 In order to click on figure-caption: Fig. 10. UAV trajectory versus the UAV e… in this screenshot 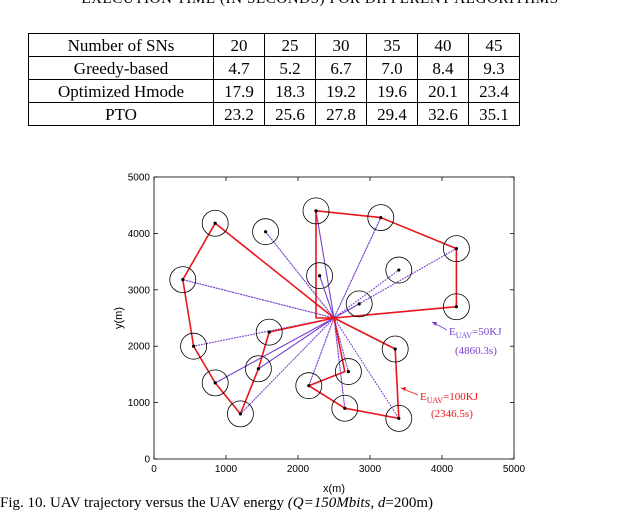, I will do `click(320, 503)`.